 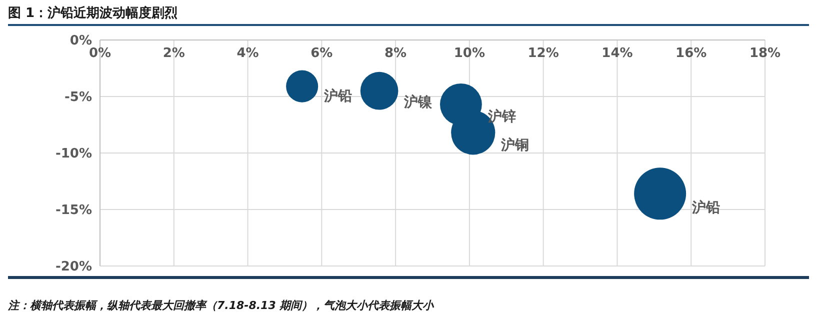 What do you see at coordinates (321, 54) in the screenshot?
I see `x-tick-label: 6%` at bounding box center [321, 54].